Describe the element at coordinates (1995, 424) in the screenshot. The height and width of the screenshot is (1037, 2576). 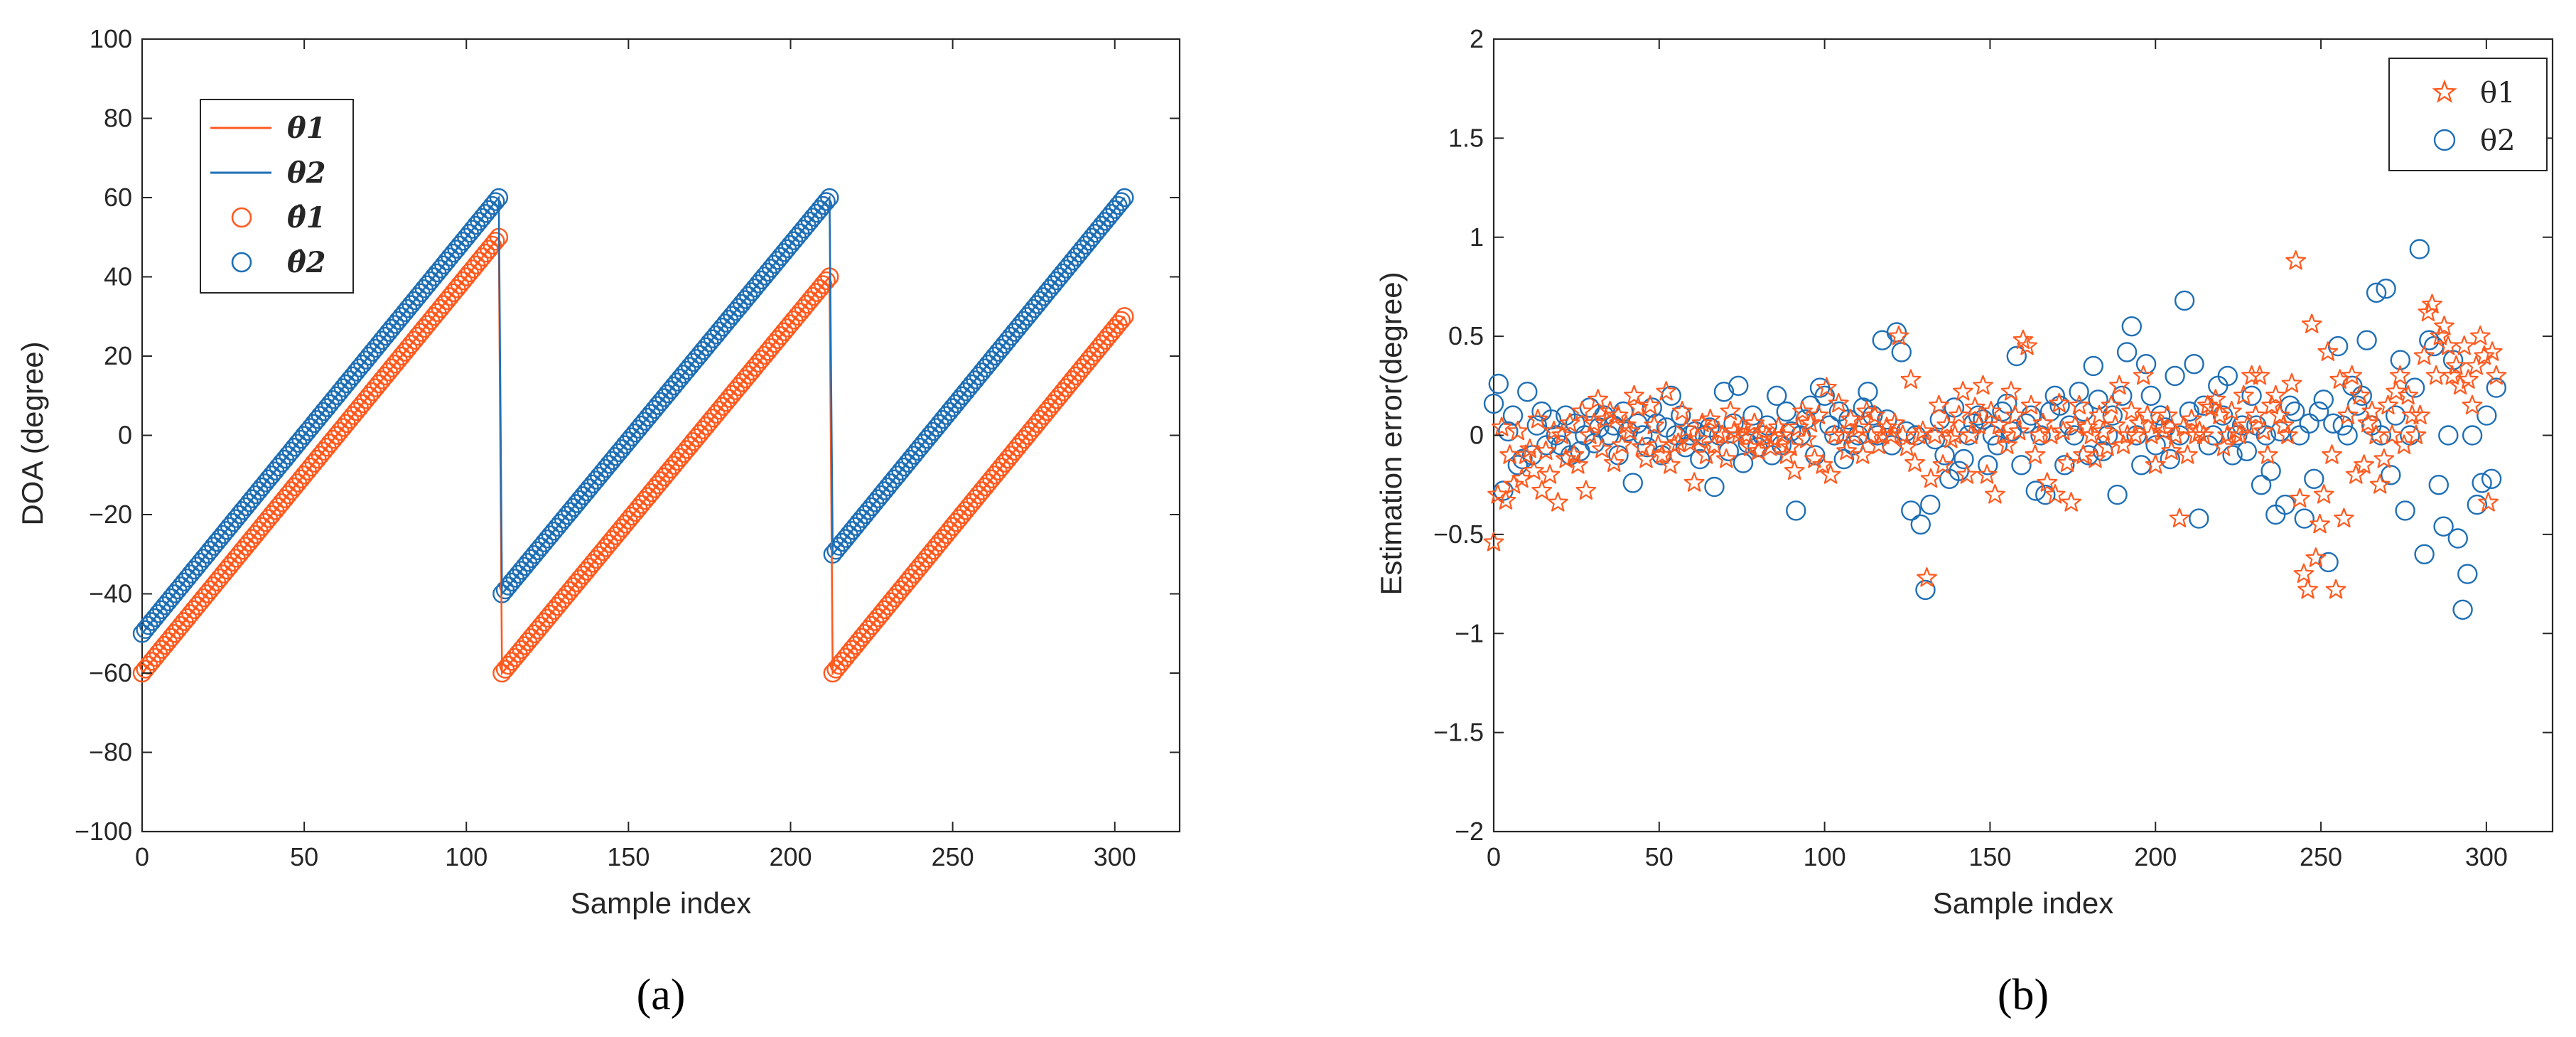
I see `series-theta1-markers` at that location.